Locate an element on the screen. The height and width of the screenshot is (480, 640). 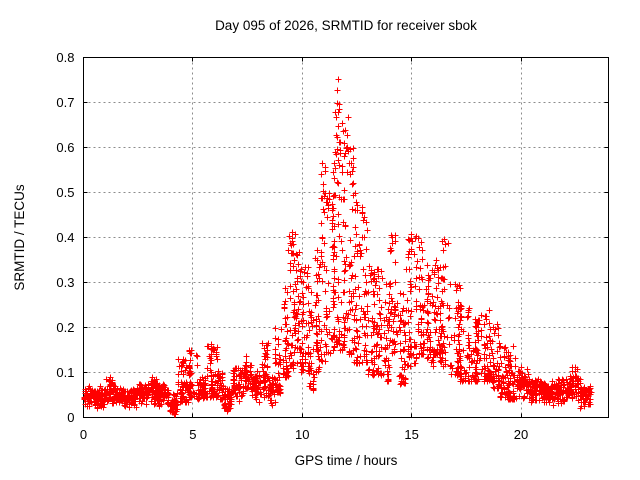
y-tick-label: 0.4 is located at coordinates (65, 237).